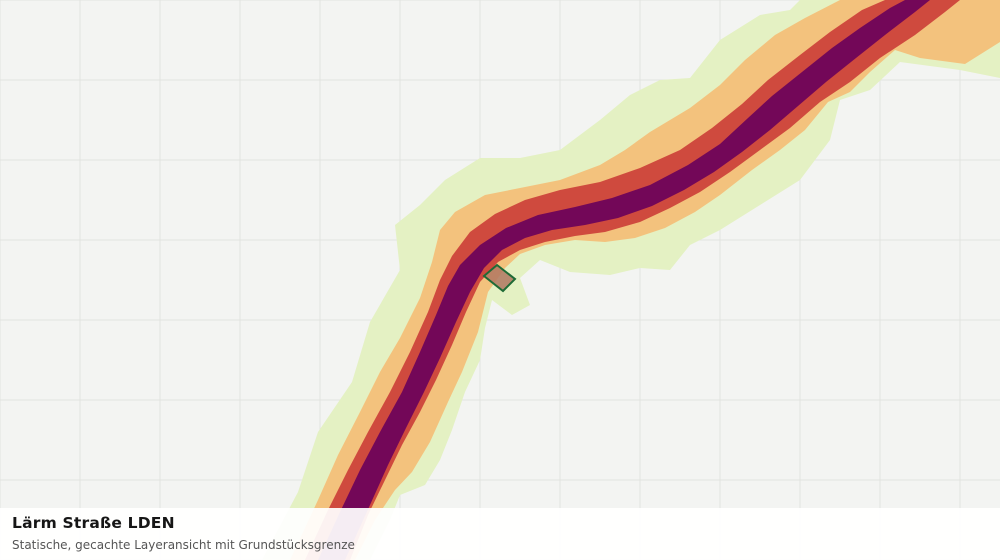  I want to click on parcel-boundary, so click(499, 278).